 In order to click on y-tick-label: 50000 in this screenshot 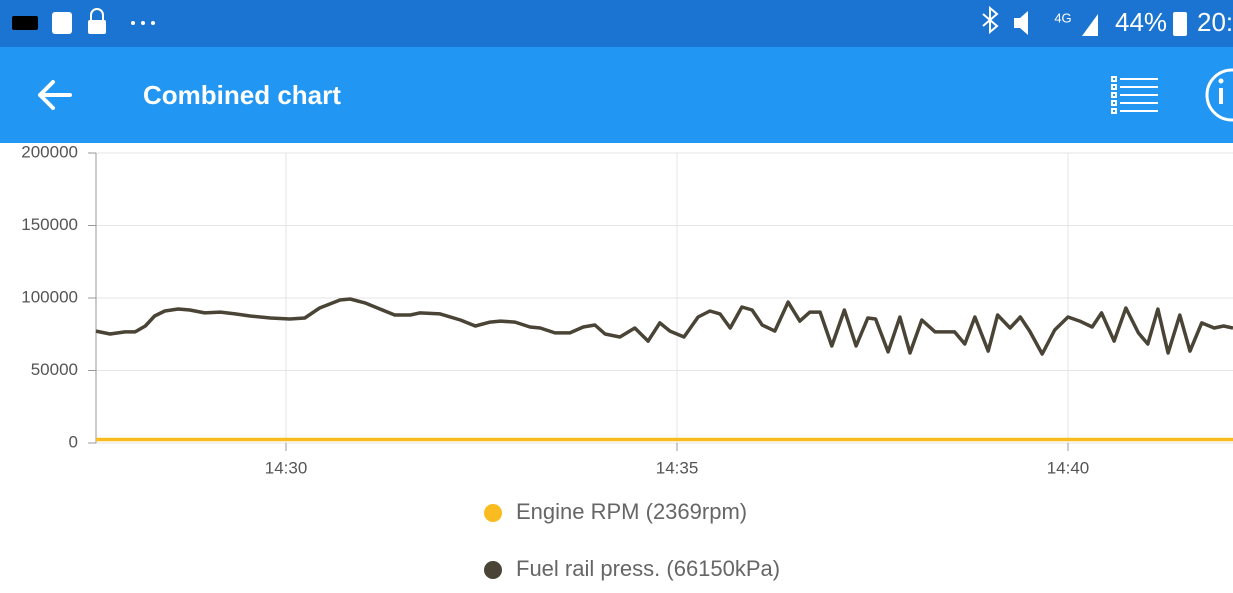, I will do `click(54, 369)`.